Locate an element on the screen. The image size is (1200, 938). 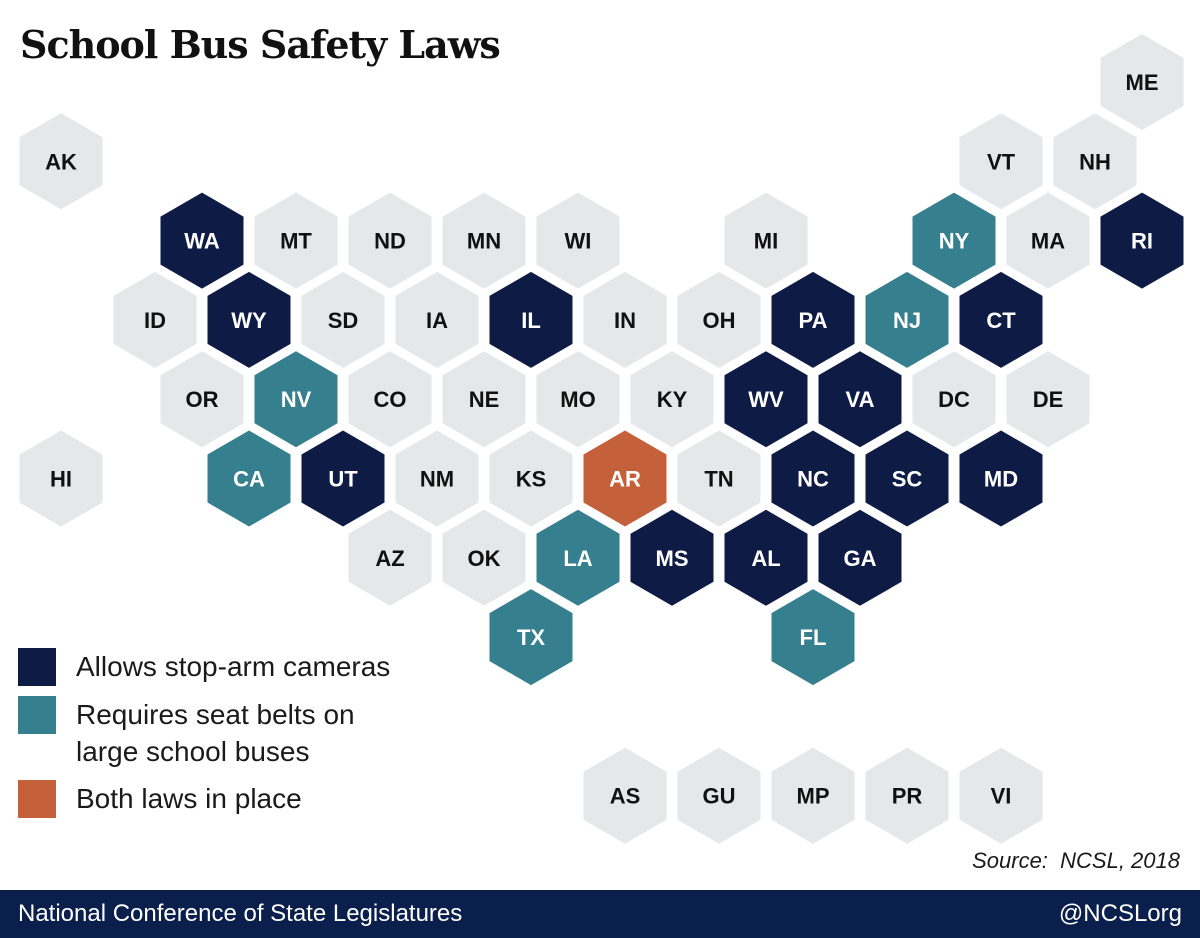
state-pr: PR is located at coordinates (907, 795).